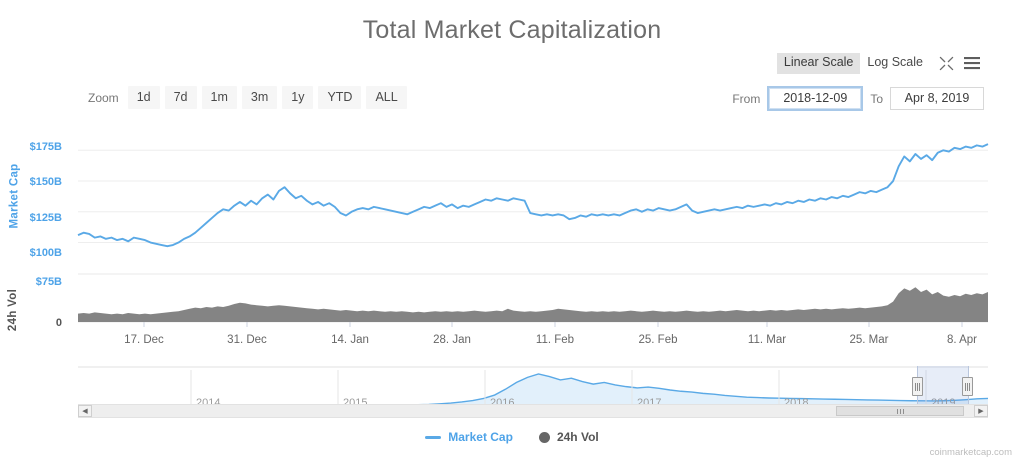 The height and width of the screenshot is (471, 1024). What do you see at coordinates (85, 411) in the screenshot?
I see `scroll-left-arrow-icon: ◀` at bounding box center [85, 411].